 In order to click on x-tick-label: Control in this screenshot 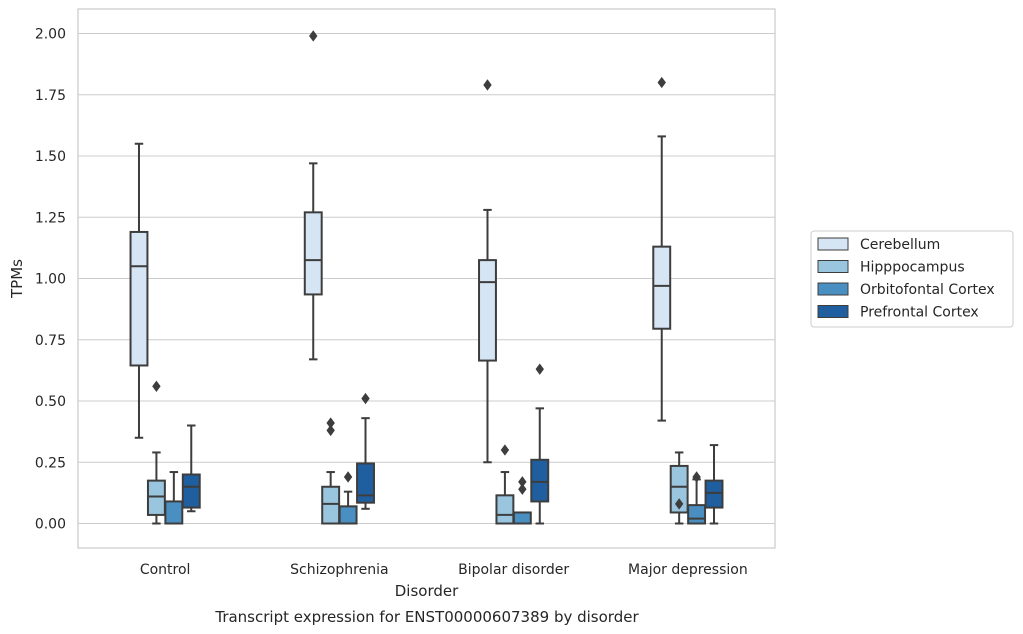, I will do `click(165, 570)`.